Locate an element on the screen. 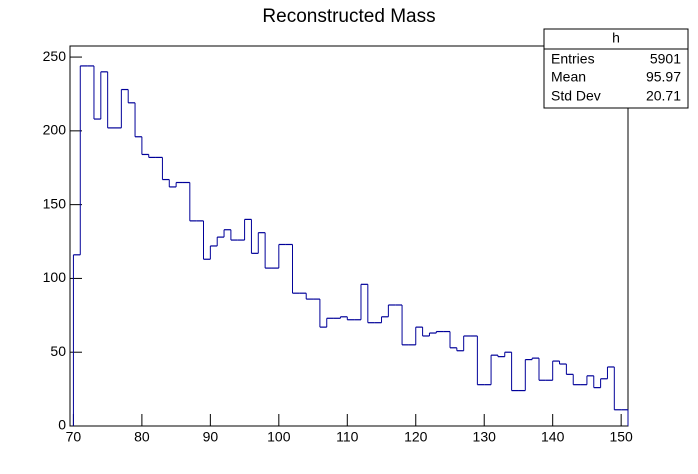 The width and height of the screenshot is (698, 474). x-tick-label: 140 is located at coordinates (553, 437).